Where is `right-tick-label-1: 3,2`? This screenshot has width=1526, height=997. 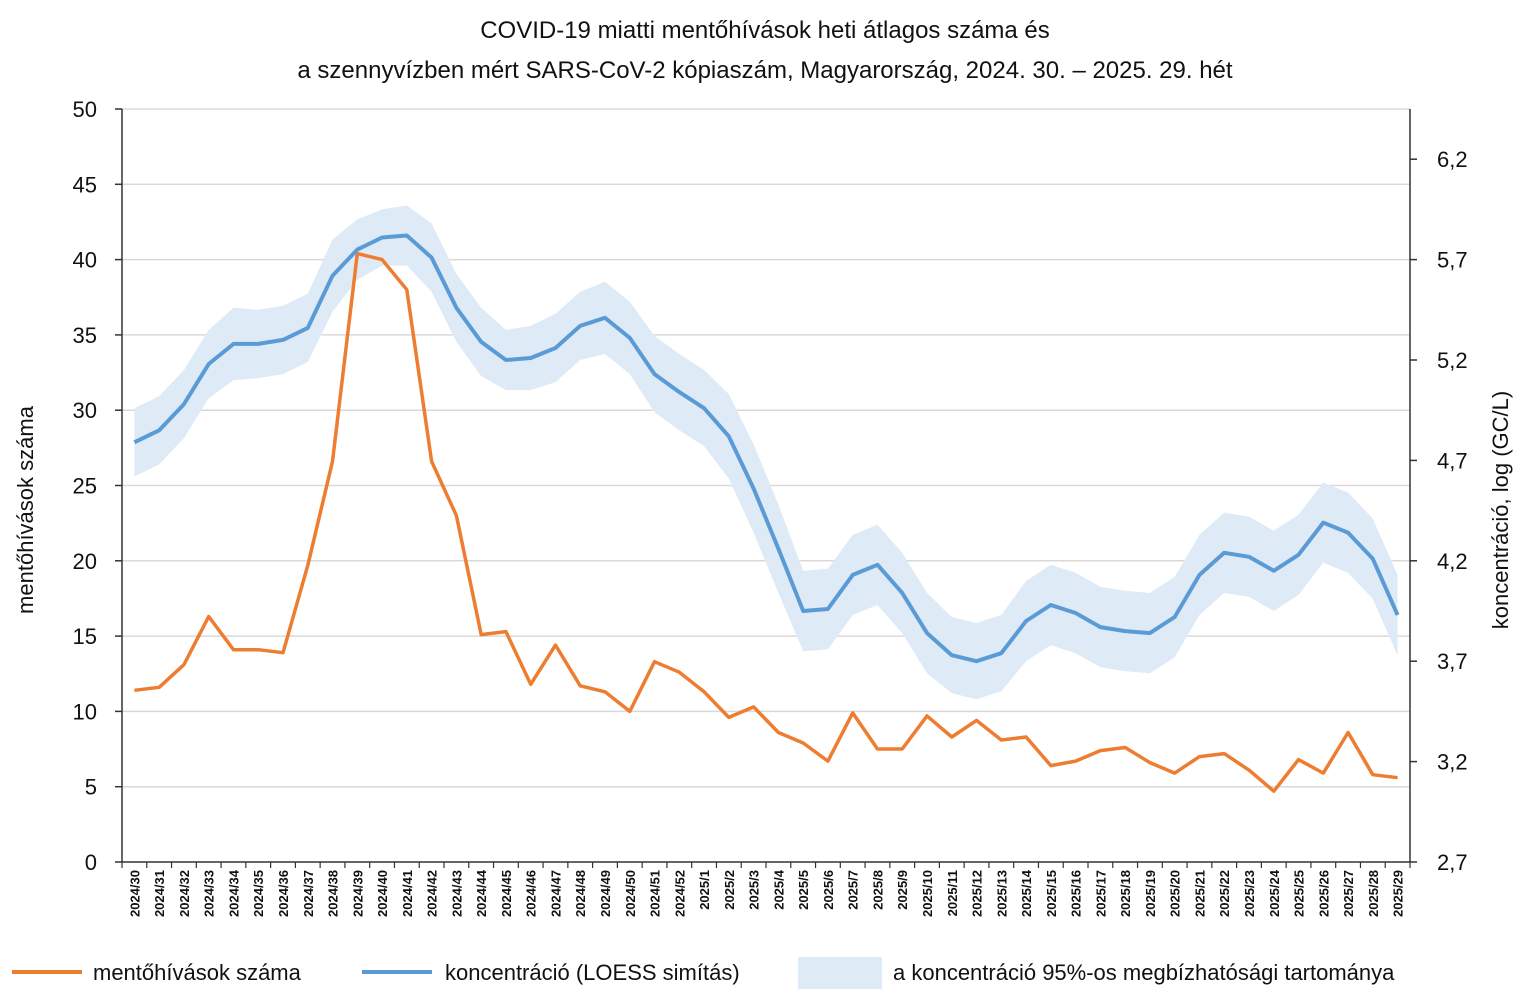
right-tick-label-1: 3,2 is located at coordinates (1452, 762).